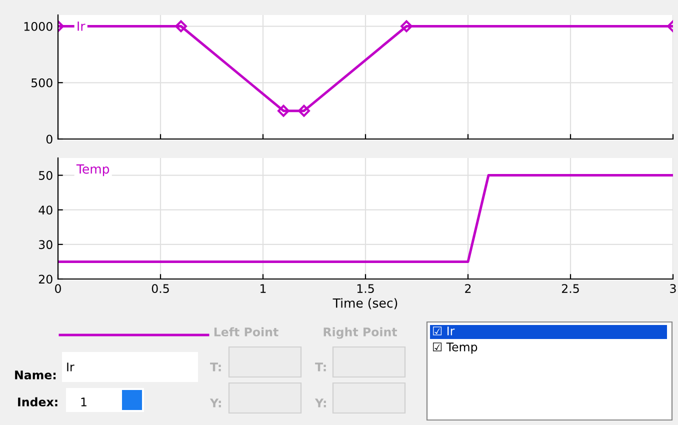 The height and width of the screenshot is (425, 678). Describe the element at coordinates (45, 279) in the screenshot. I see `y-tick-label: 20` at that location.